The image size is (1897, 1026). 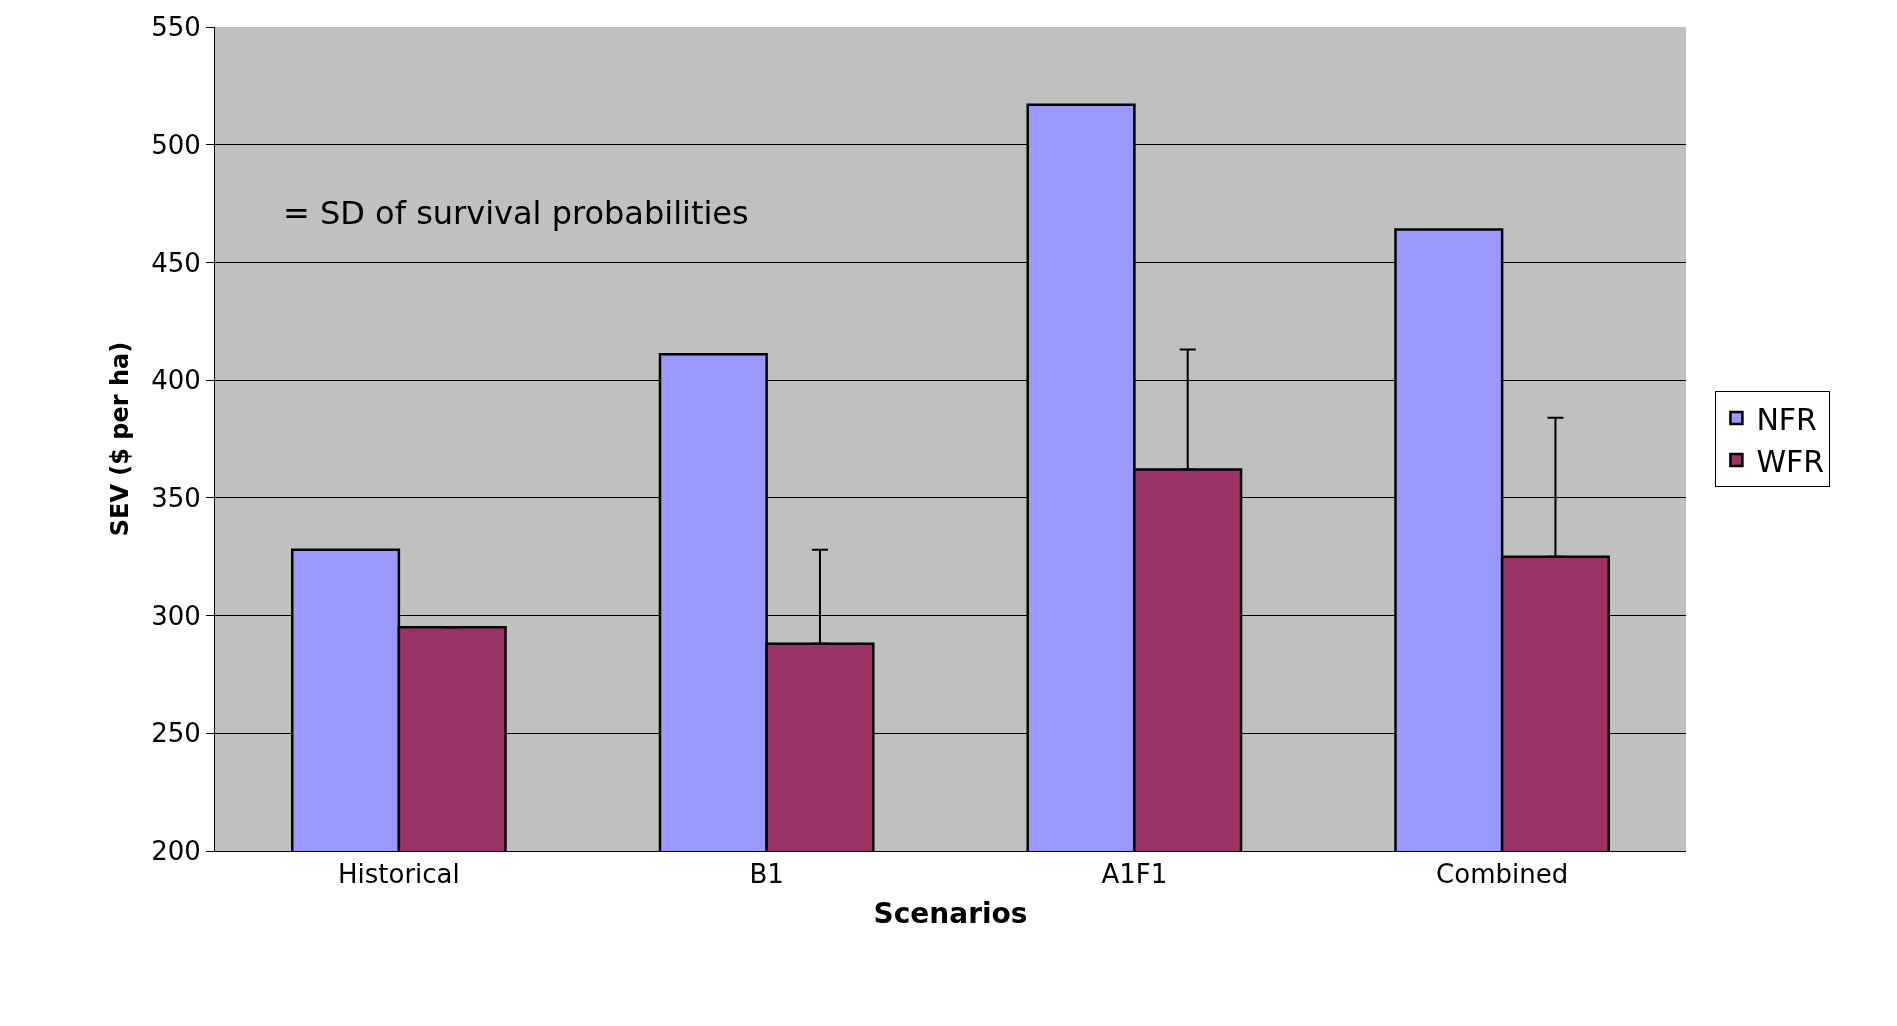 What do you see at coordinates (1790, 461) in the screenshot?
I see `legend-label: WFR` at bounding box center [1790, 461].